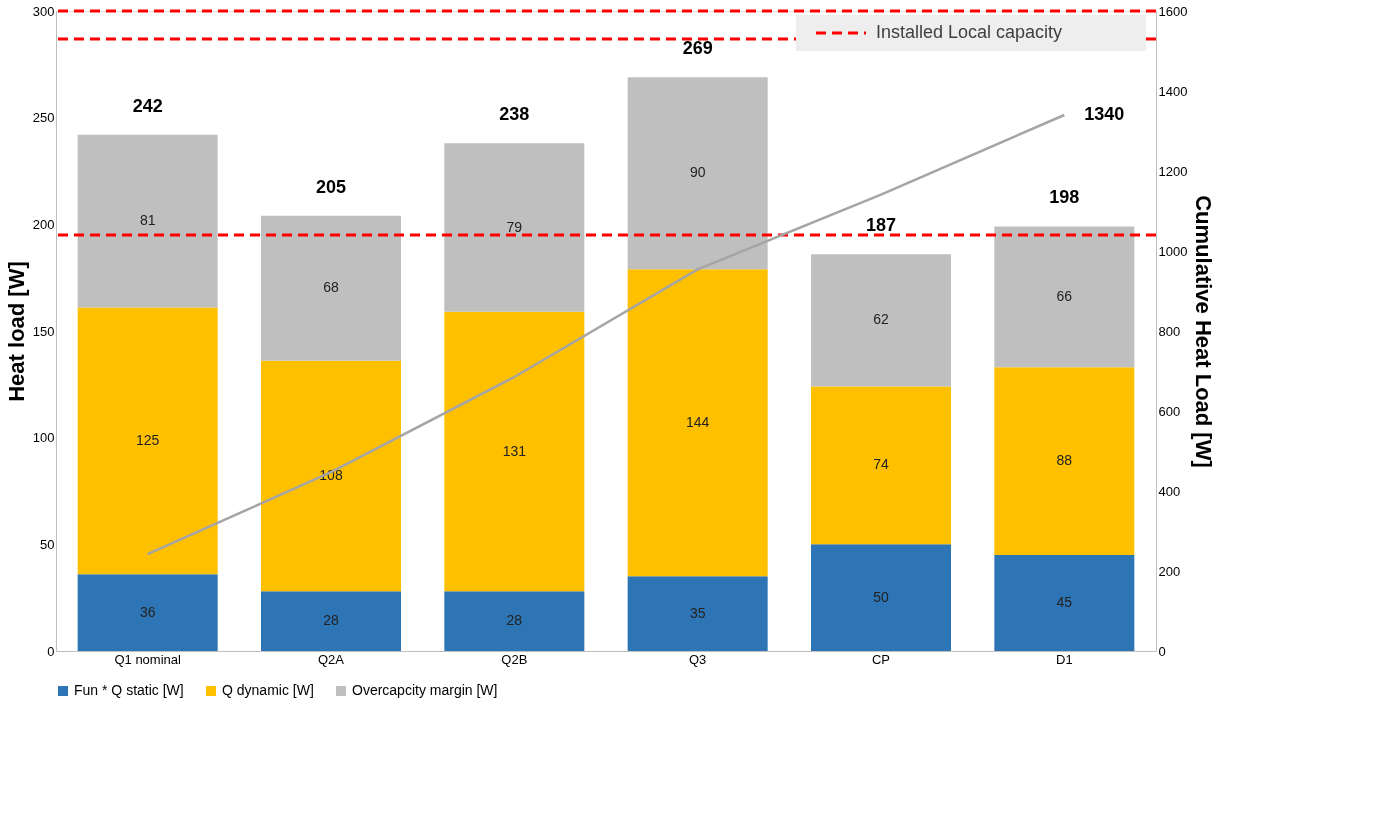 Image resolution: width=1397 pixels, height=820 pixels. I want to click on x-tick-label: CP, so click(881, 659).